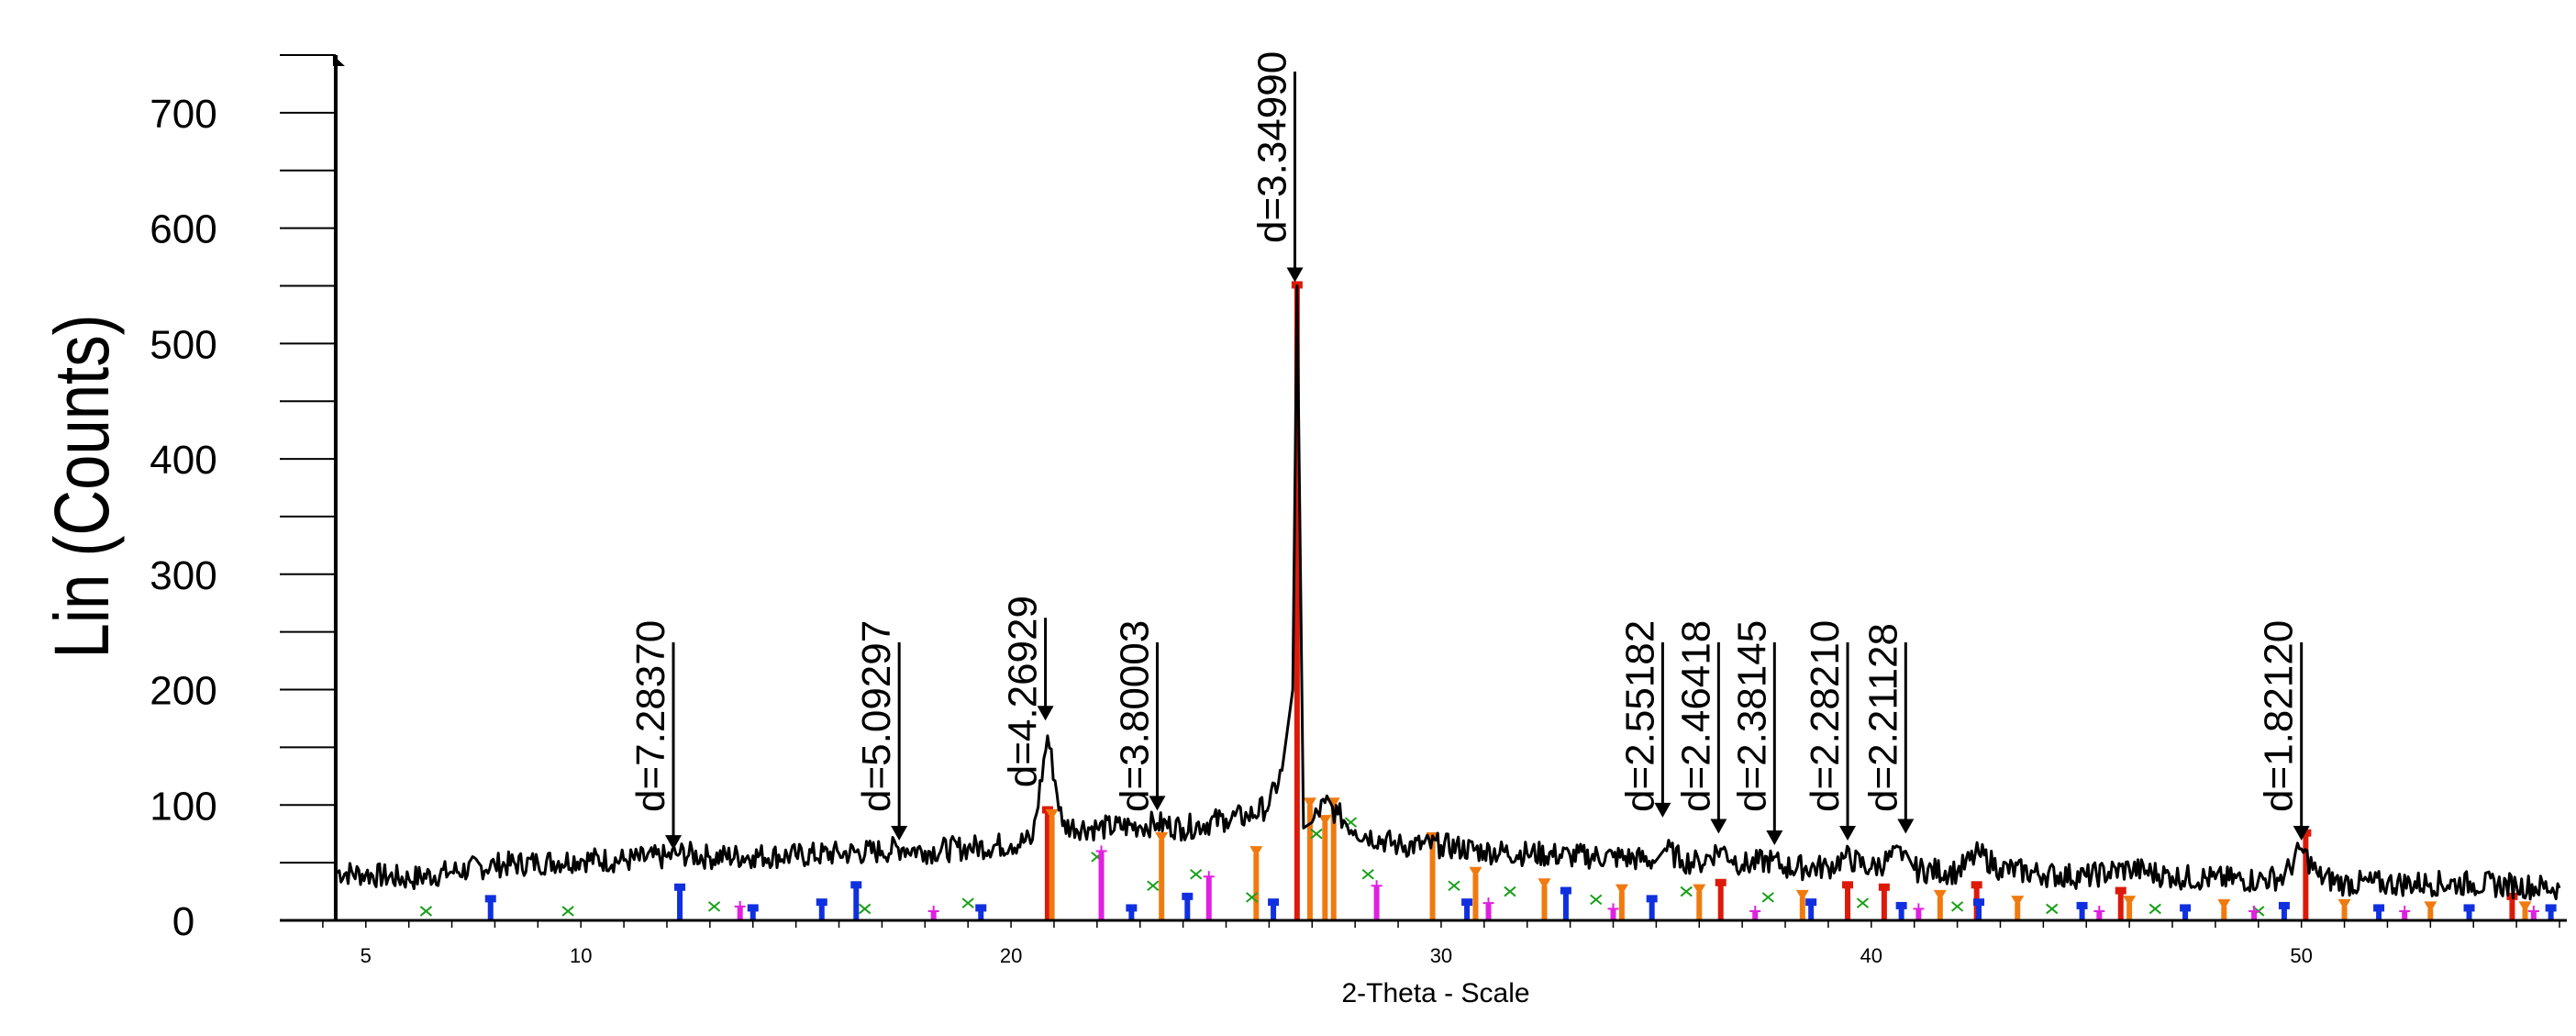 Image resolution: width=2576 pixels, height=1036 pixels. Describe the element at coordinates (183, 921) in the screenshot. I see `y-tick-label: 0` at that location.